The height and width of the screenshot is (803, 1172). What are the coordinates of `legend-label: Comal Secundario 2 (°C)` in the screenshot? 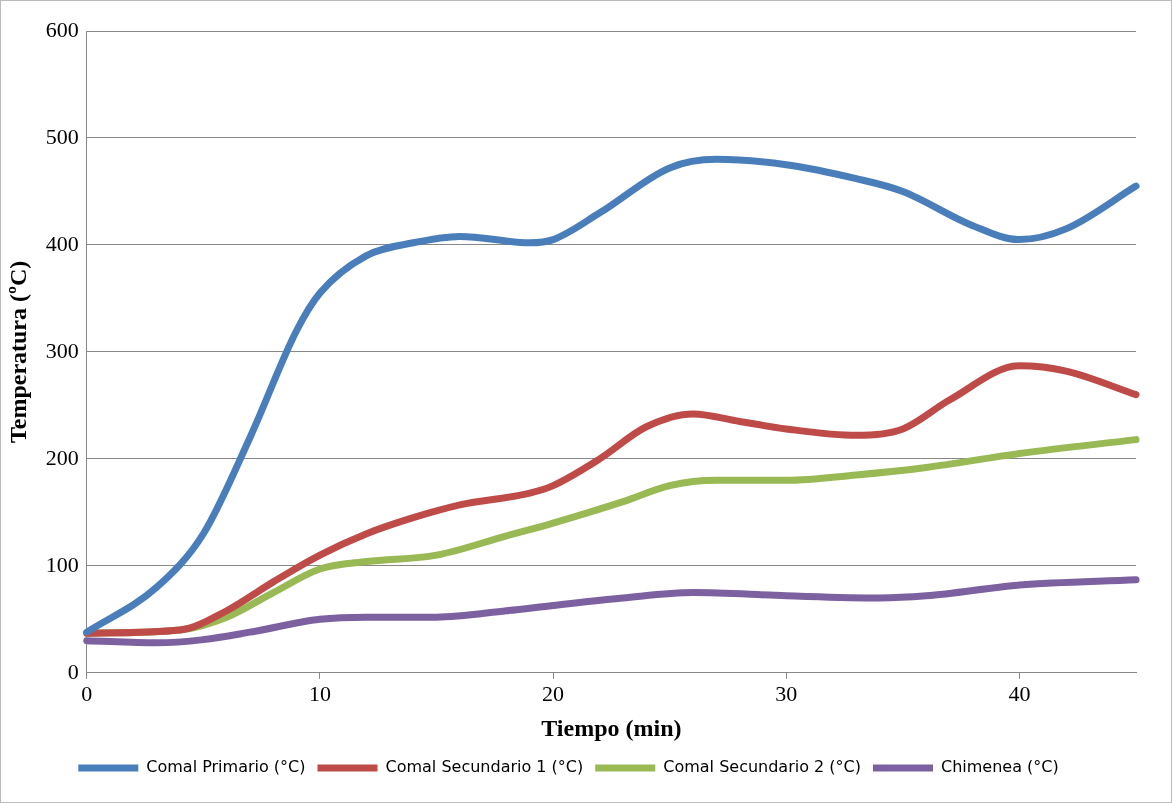 It's located at (762, 767).